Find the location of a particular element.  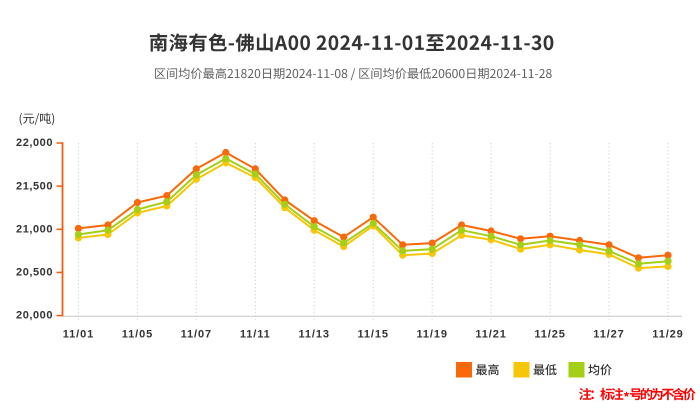

svg-text: 11/13 is located at coordinates (313, 335).